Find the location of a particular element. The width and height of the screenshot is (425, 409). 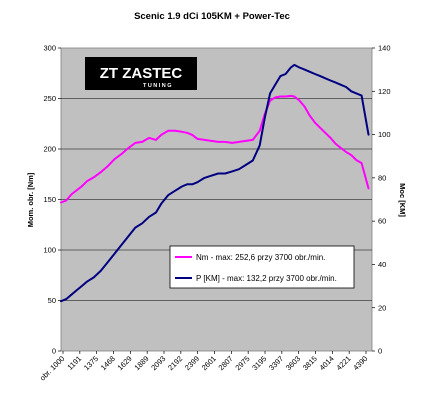

x-tick-label: 4390 is located at coordinates (360, 363).